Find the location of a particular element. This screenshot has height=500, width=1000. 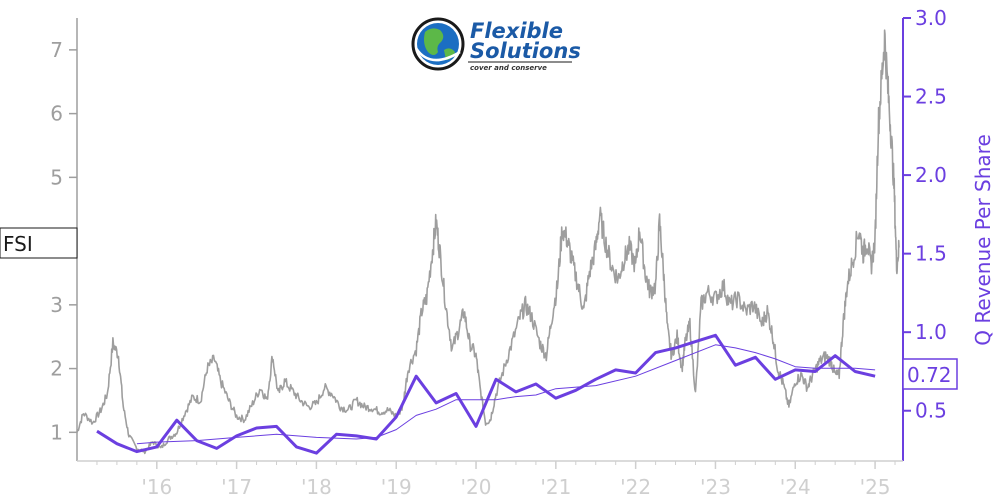

revenue-marker: 0.72 is located at coordinates (930, 374).